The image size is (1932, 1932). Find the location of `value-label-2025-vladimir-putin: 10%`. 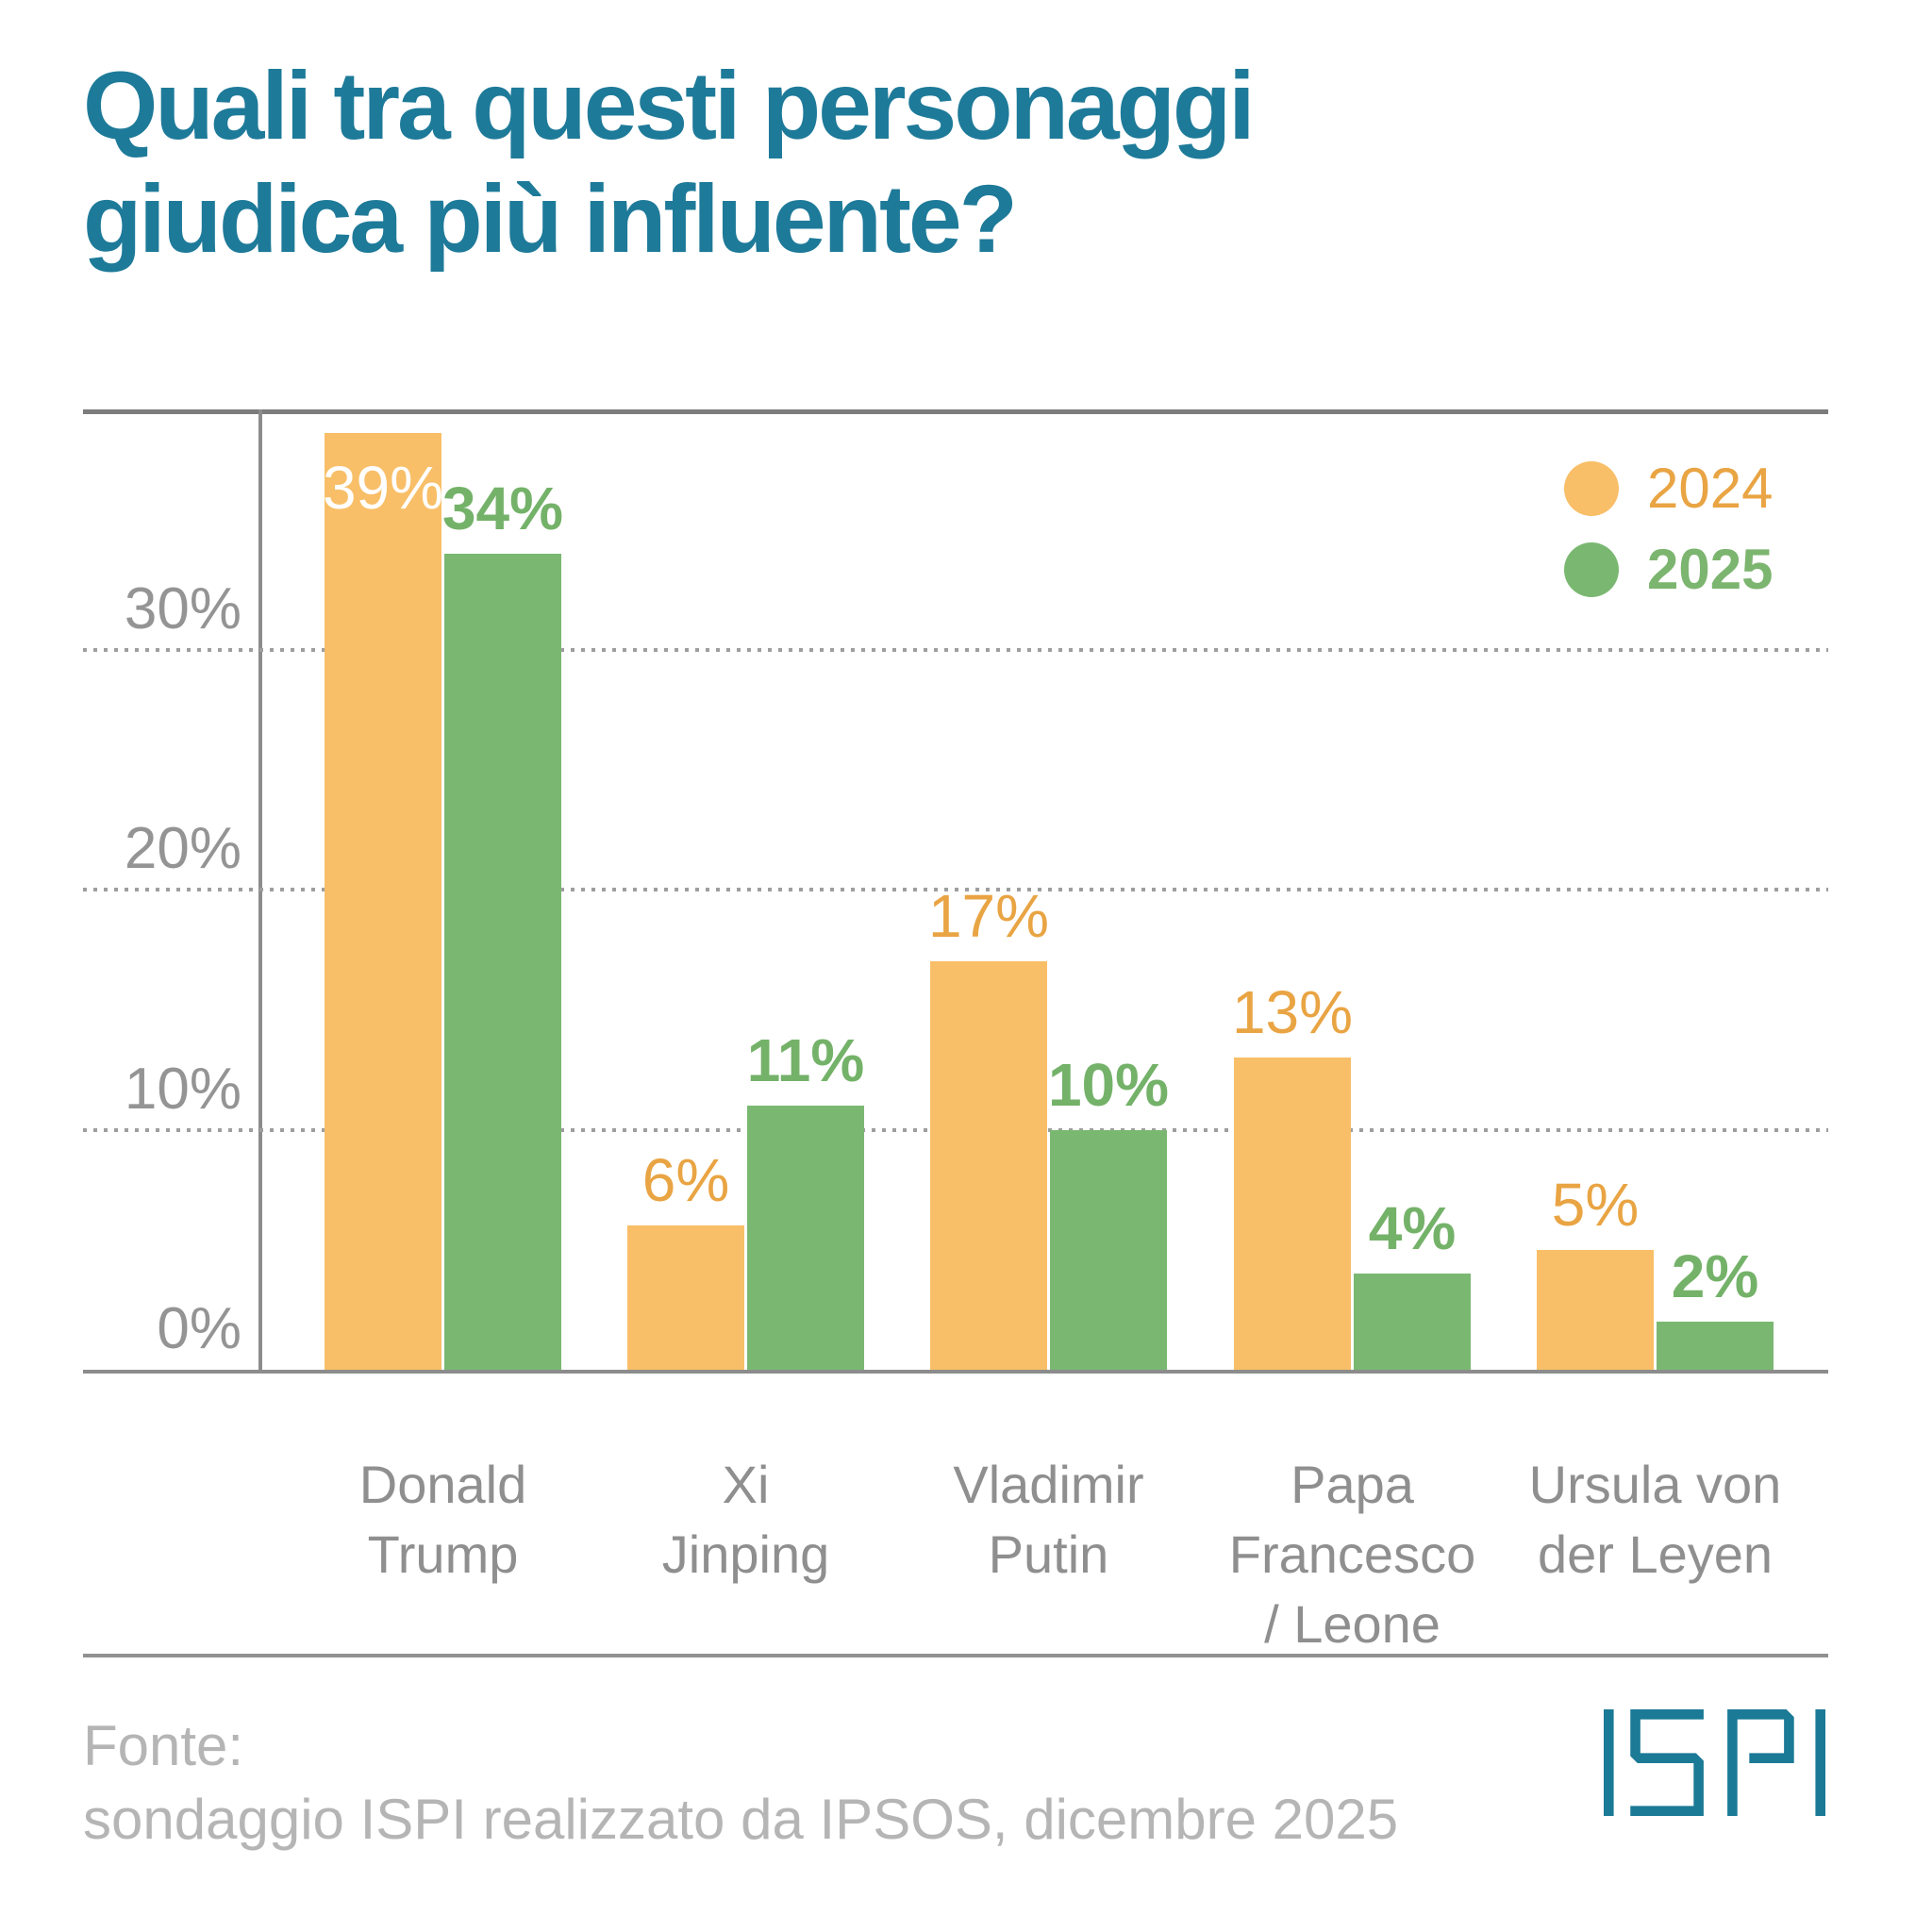

value-label-2025-vladimir-putin: 10% is located at coordinates (1108, 1084).